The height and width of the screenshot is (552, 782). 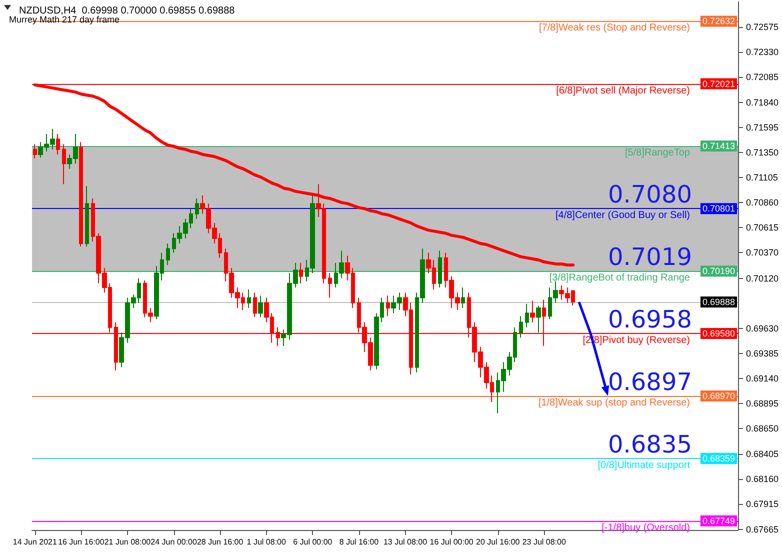 What do you see at coordinates (718, 271) in the screenshot?
I see `annotation: 0.70190` at bounding box center [718, 271].